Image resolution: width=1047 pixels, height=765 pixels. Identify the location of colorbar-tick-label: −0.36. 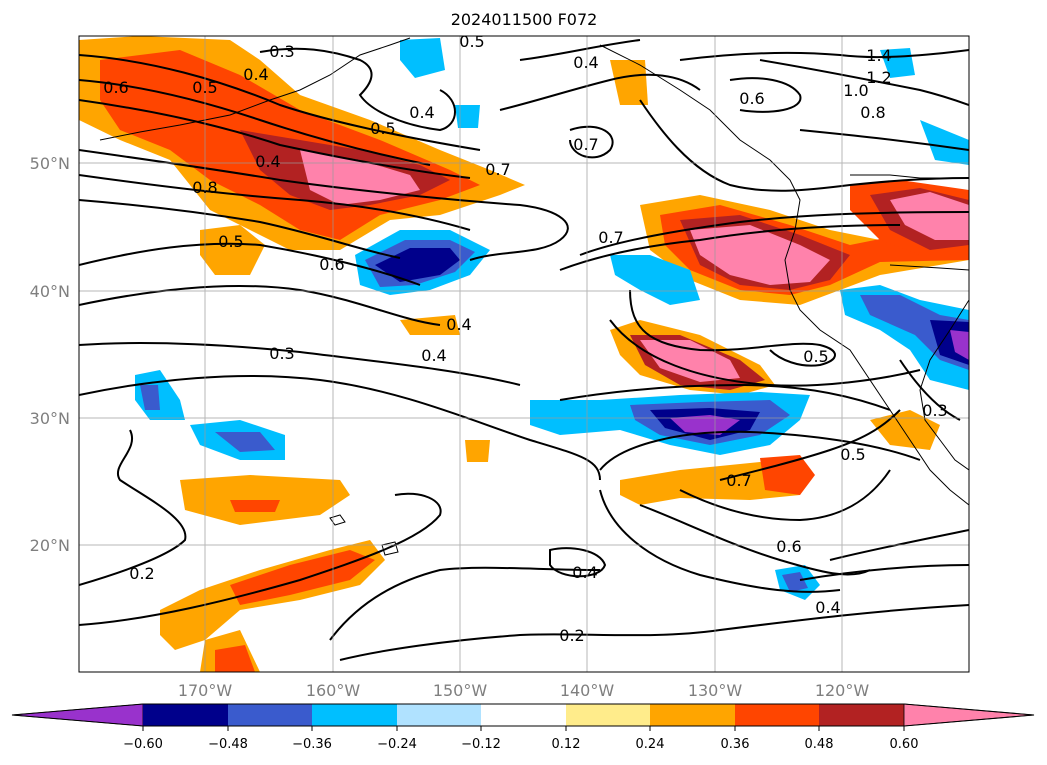
(312, 744).